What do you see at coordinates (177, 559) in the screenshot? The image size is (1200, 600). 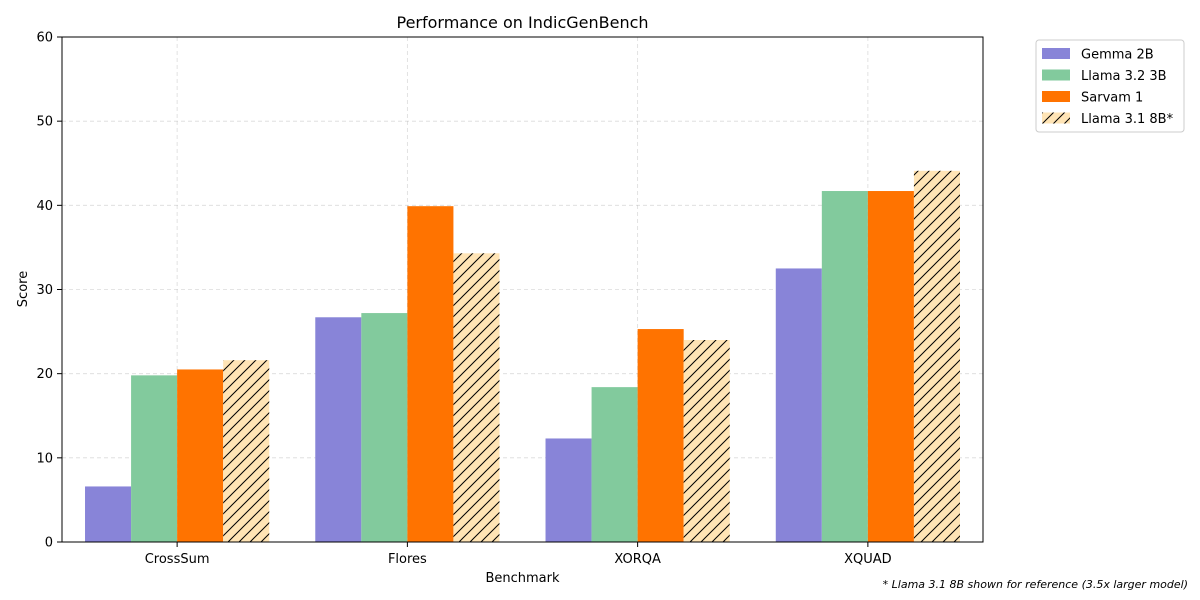 I see `x-tick-label: CrossSum` at bounding box center [177, 559].